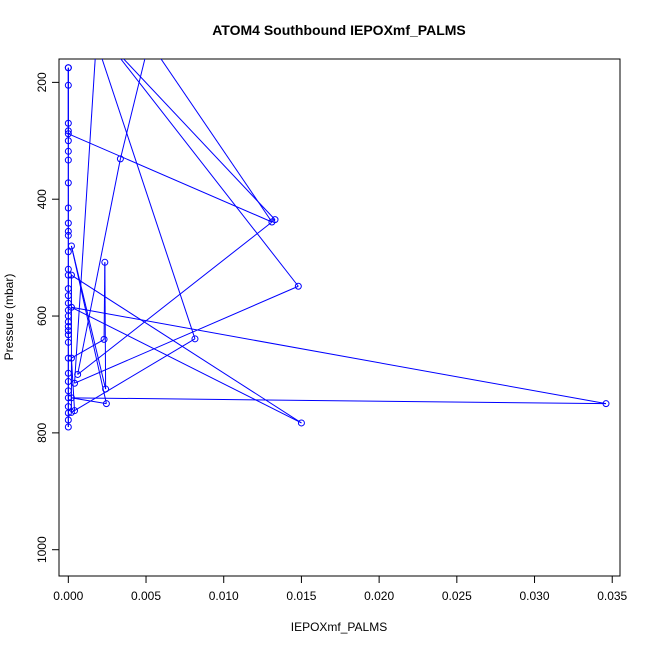 This screenshot has width=650, height=650. Describe the element at coordinates (535, 596) in the screenshot. I see `x-tick-label: 0.030` at that location.